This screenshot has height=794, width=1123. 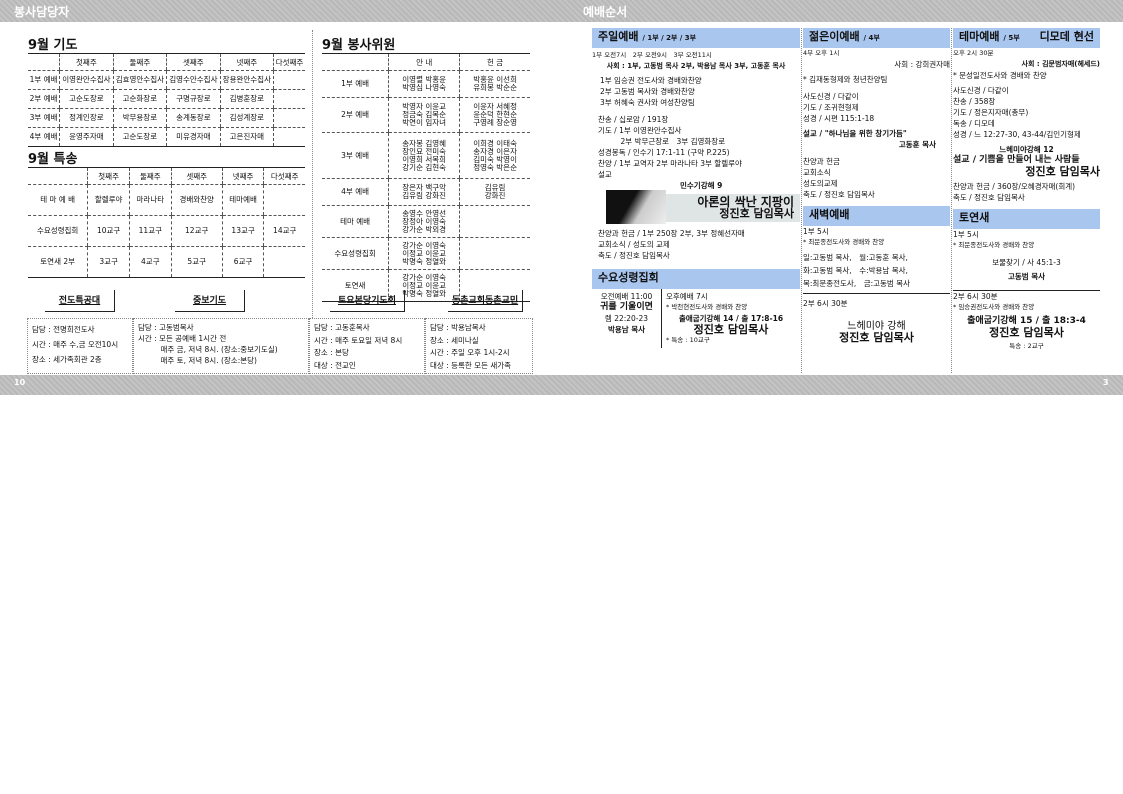 What do you see at coordinates (139, 118) in the screenshot?
I see `table-cell: 박무용장로` at bounding box center [139, 118].